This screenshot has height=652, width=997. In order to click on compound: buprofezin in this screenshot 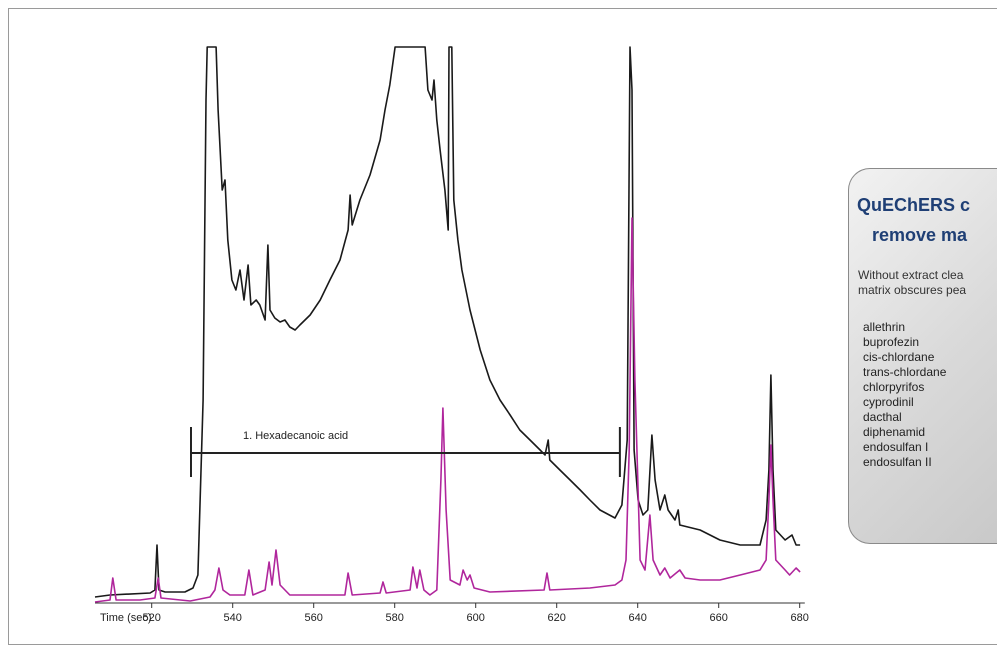, I will do `click(891, 342)`.